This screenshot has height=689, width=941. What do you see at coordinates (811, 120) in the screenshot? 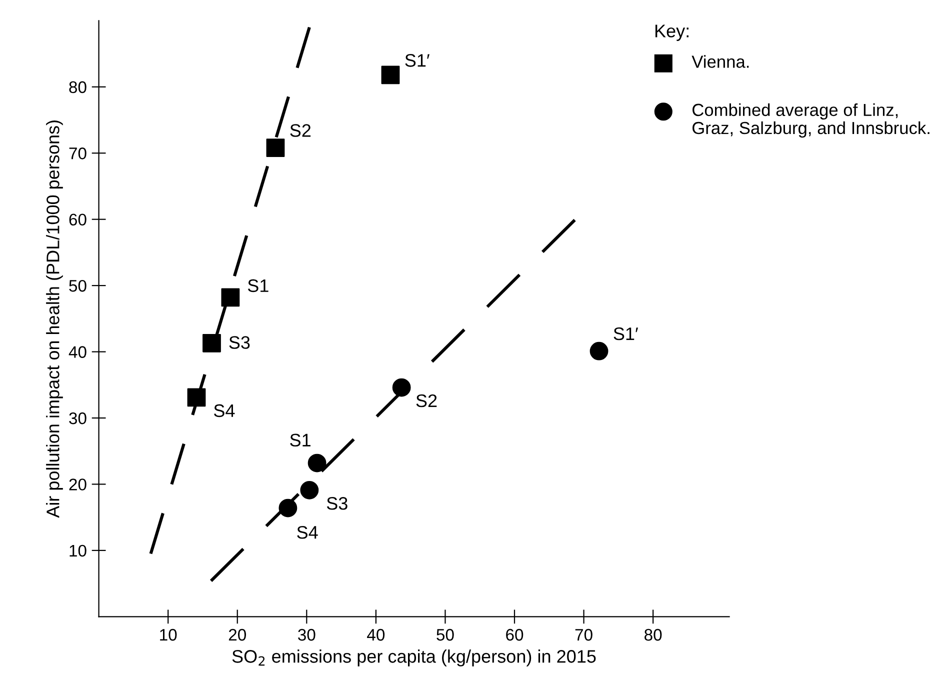
I see `legend-label: Combined average of Linz, Graz, Salzburg, and Innsbruck.` at bounding box center [811, 120].